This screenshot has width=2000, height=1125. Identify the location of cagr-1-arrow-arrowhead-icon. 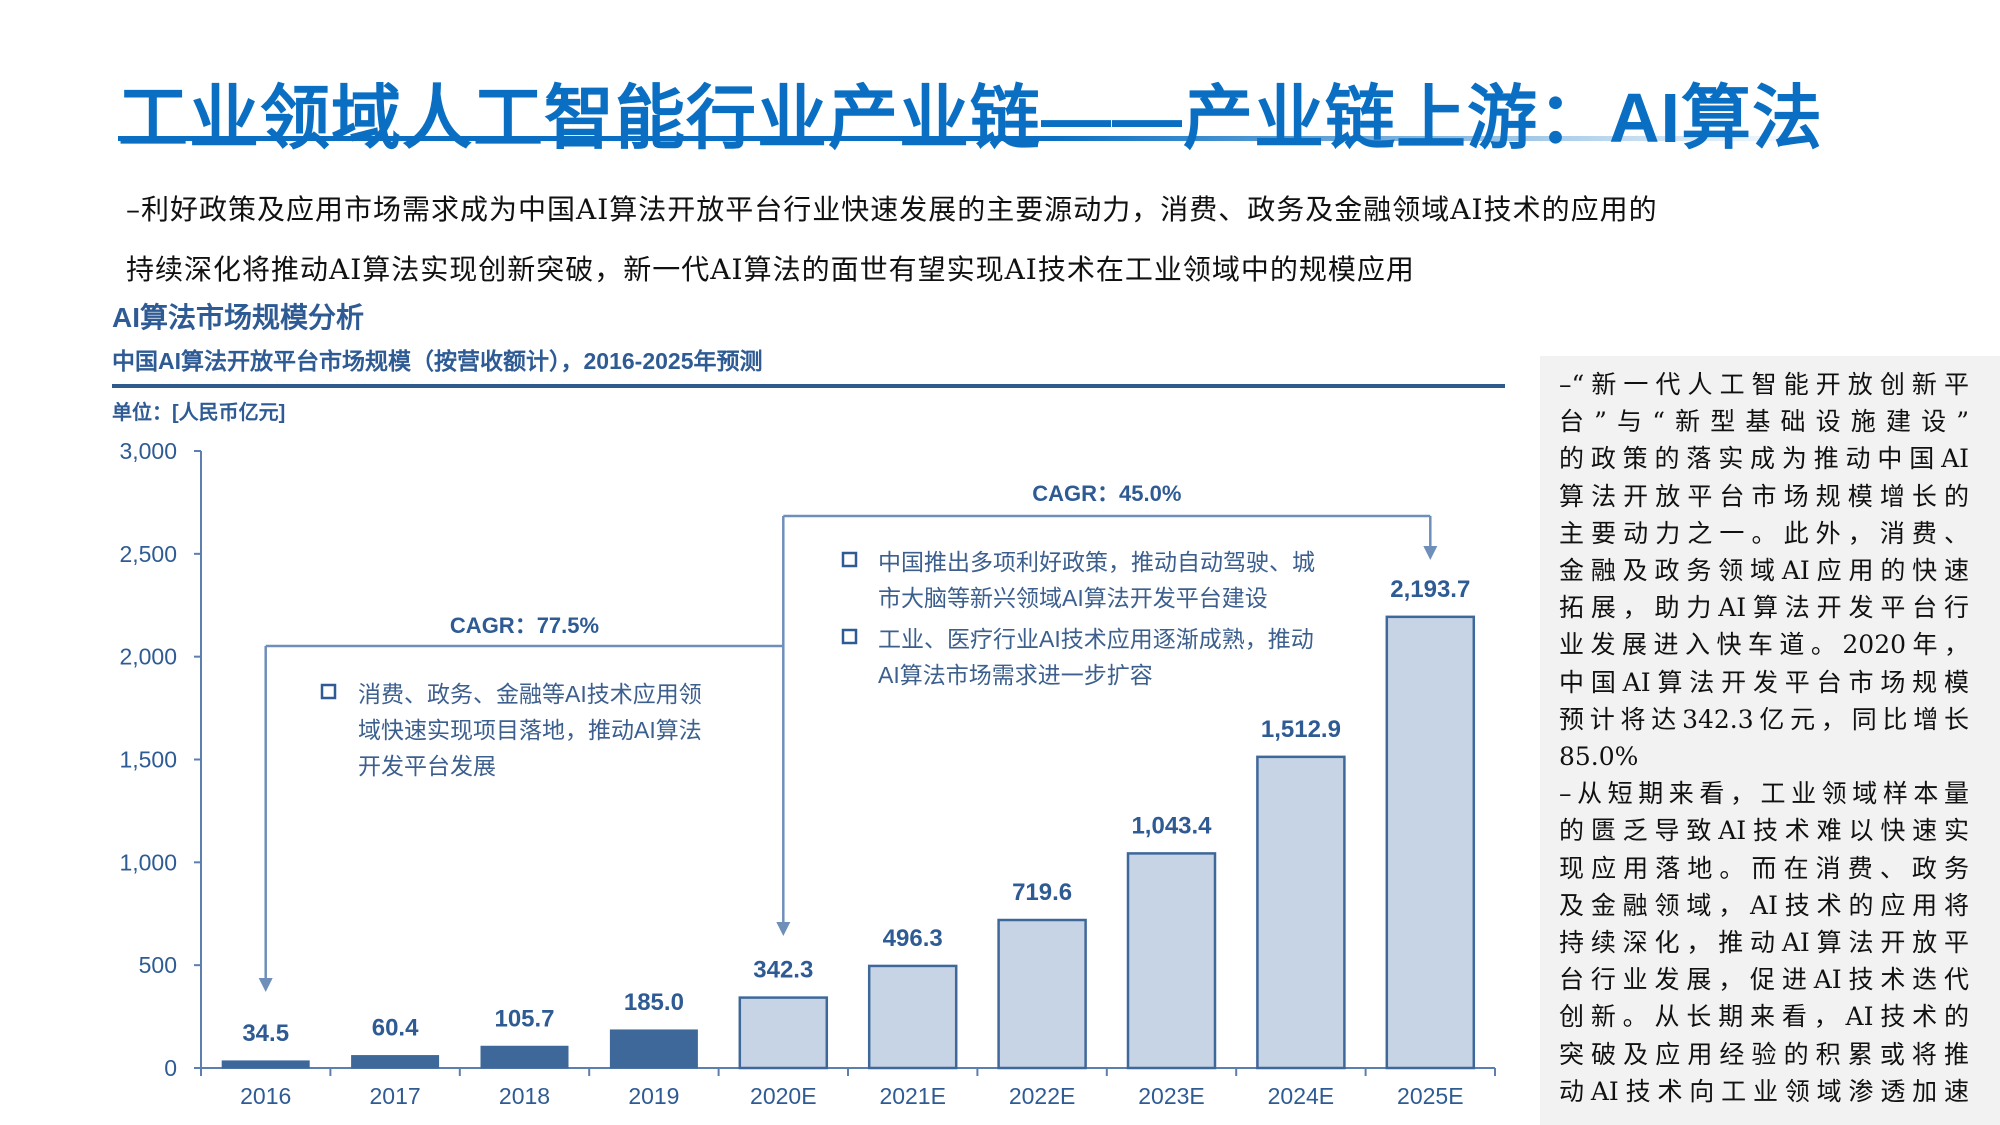
(265, 985).